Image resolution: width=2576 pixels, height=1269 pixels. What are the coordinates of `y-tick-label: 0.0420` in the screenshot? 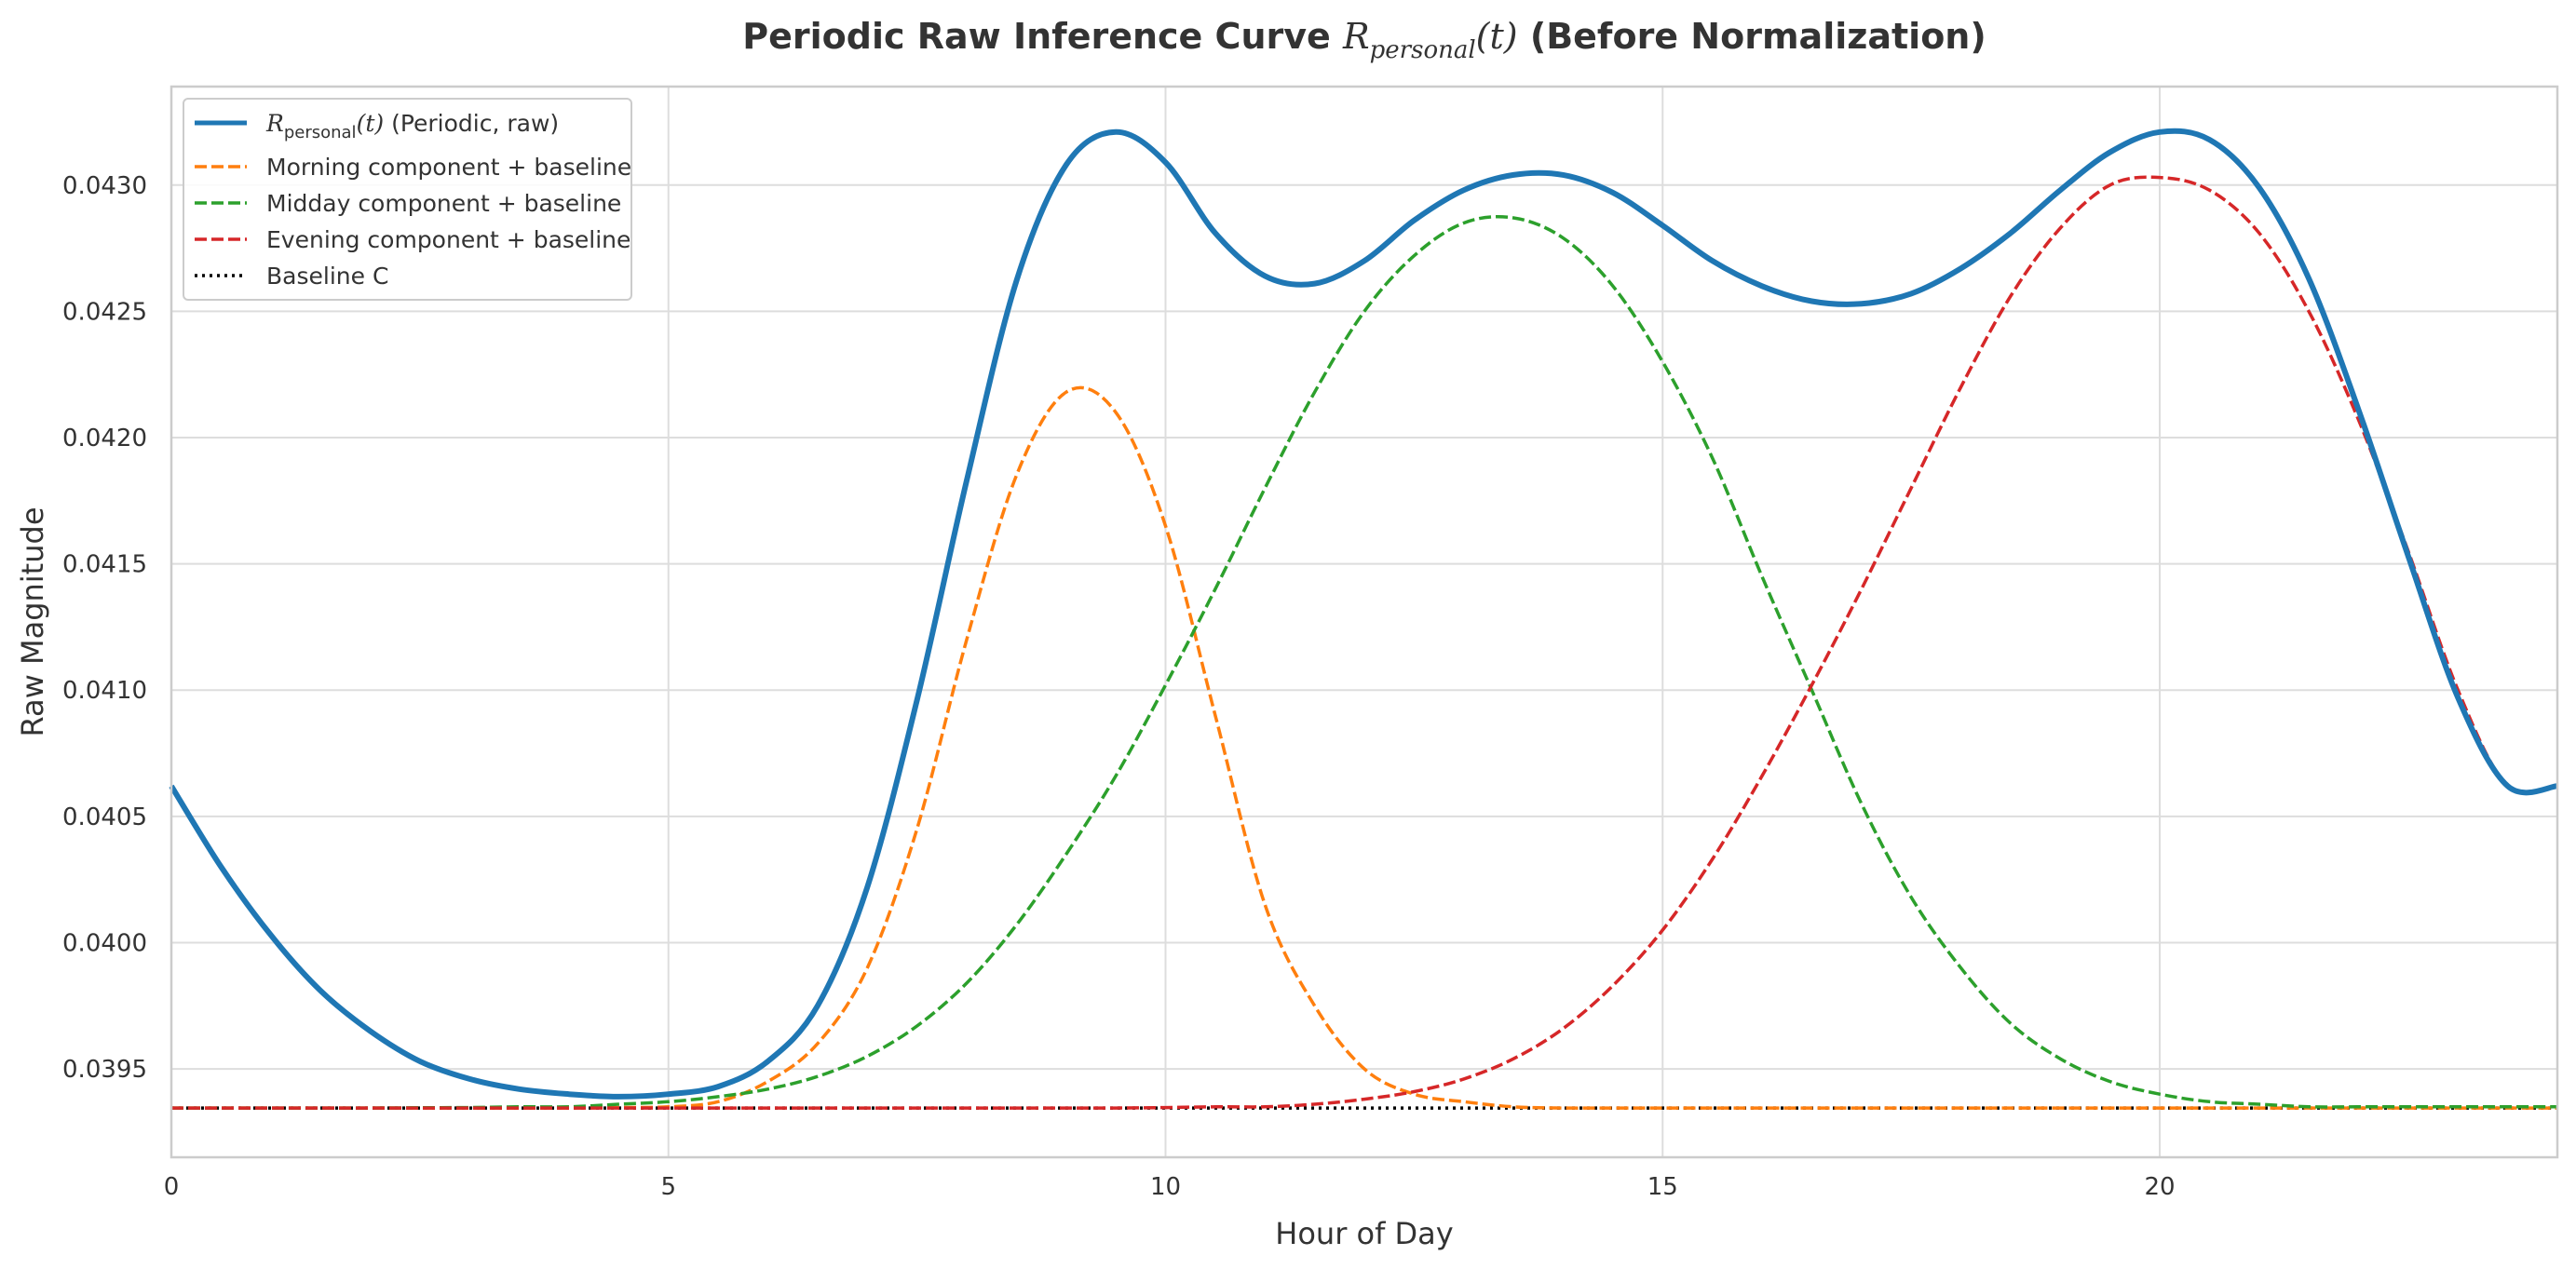 It's located at (104, 438).